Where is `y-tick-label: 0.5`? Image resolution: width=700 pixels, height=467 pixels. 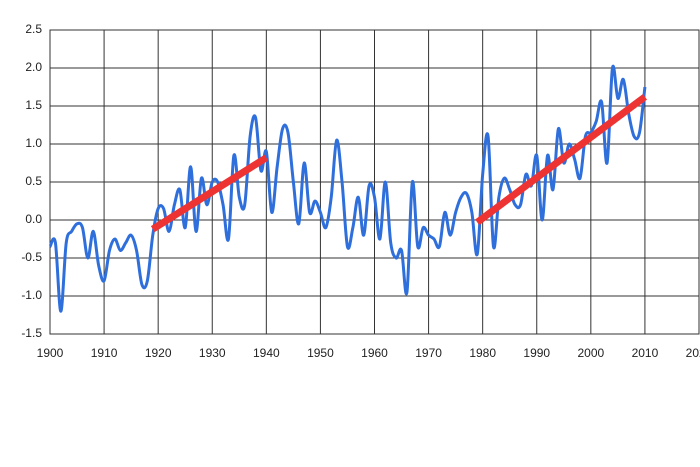
y-tick-label: 0.5 is located at coordinates (33, 181).